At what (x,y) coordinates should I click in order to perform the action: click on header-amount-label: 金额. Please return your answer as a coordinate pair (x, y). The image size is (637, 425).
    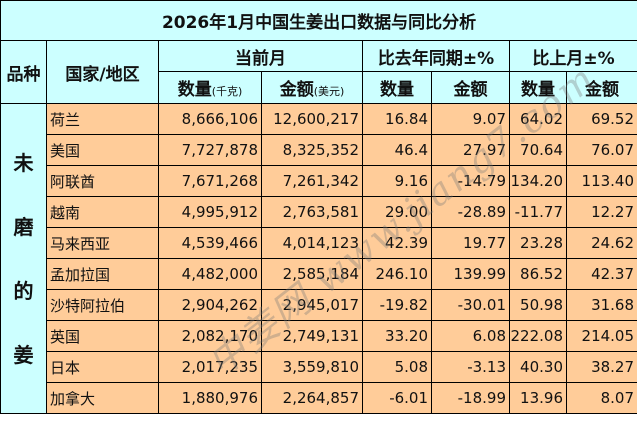
    Looking at the image, I should click on (296, 90).